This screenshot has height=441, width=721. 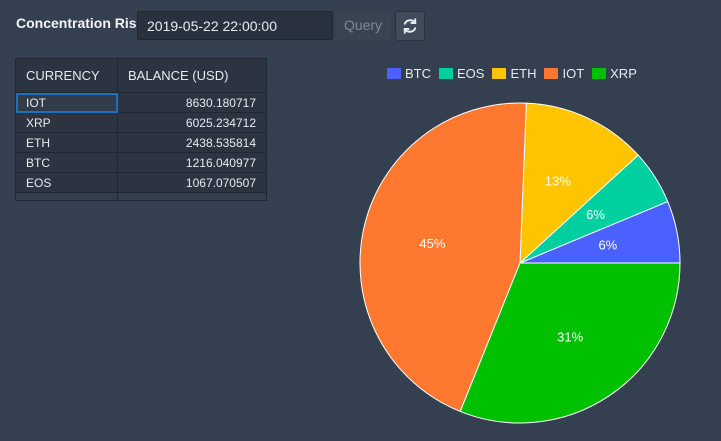 What do you see at coordinates (66, 122) in the screenshot?
I see `currency-cell: XRP` at bounding box center [66, 122].